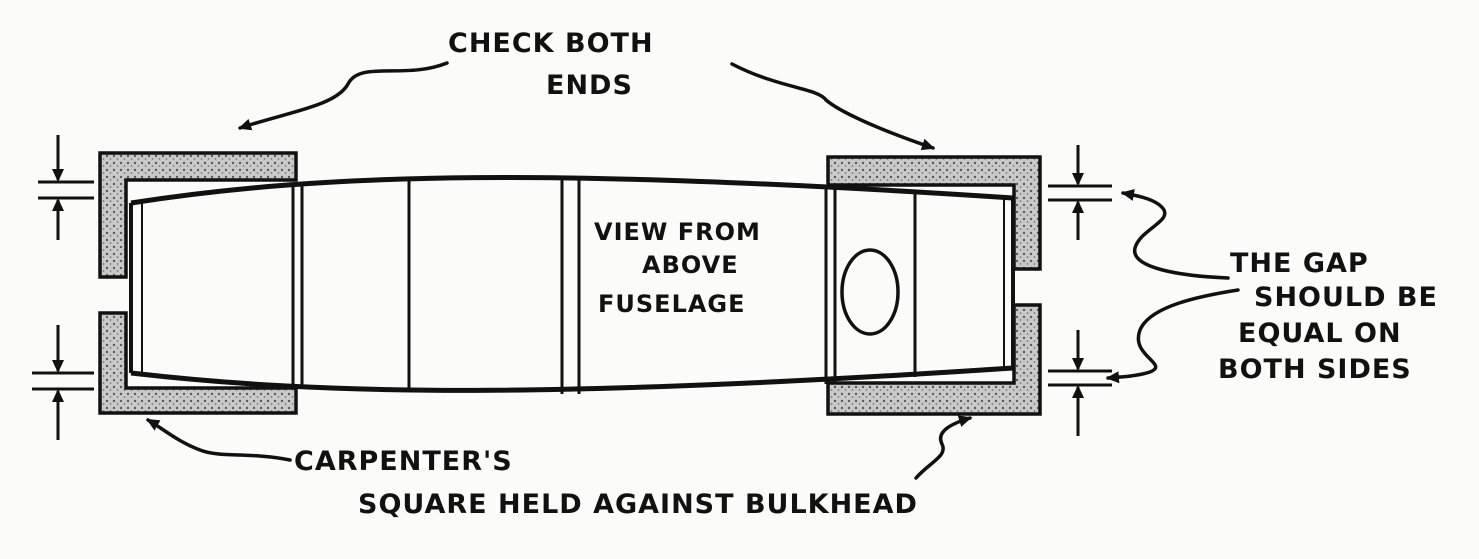 The width and height of the screenshot is (1479, 559). What do you see at coordinates (1299, 263) in the screenshot?
I see `the-gap-label: THE GAP` at bounding box center [1299, 263].